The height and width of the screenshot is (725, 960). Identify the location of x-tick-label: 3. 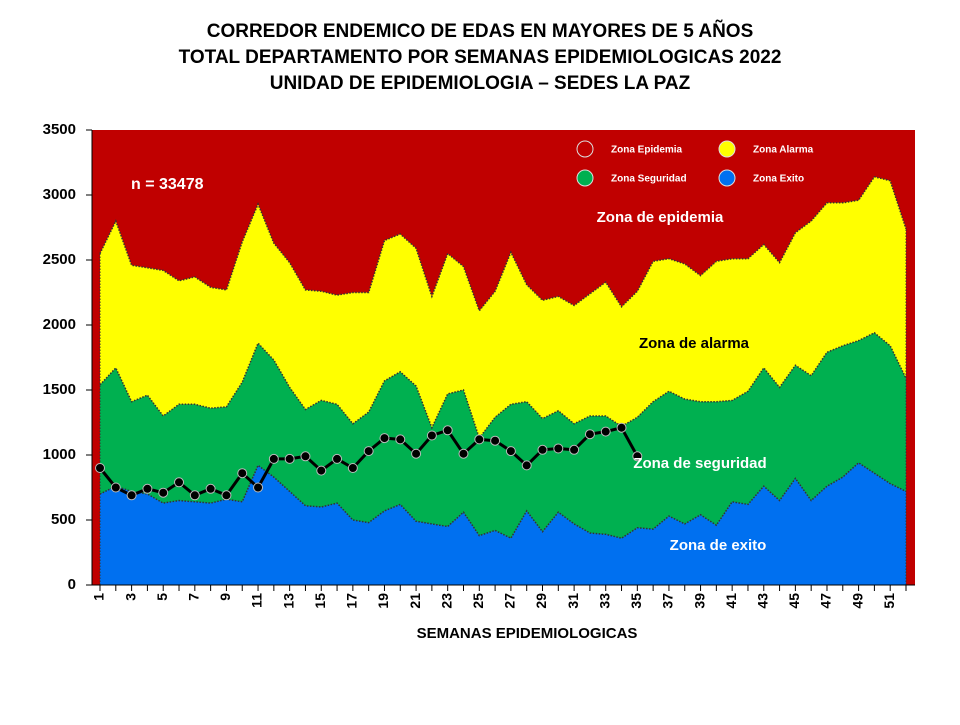
(130, 597).